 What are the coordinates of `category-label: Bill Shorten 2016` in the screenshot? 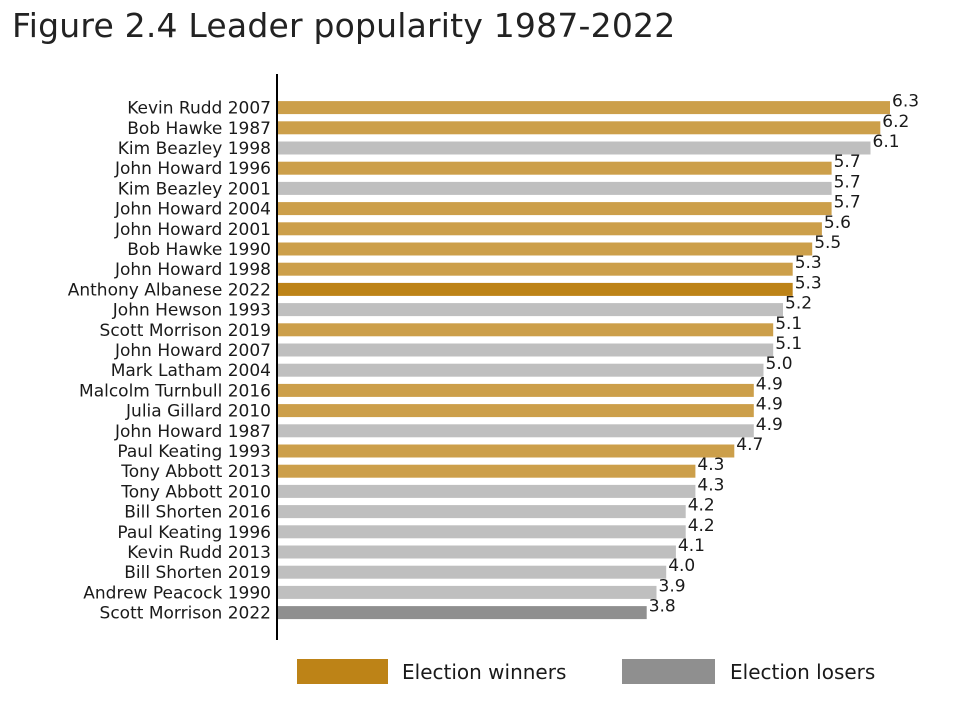 It's located at (197, 513).